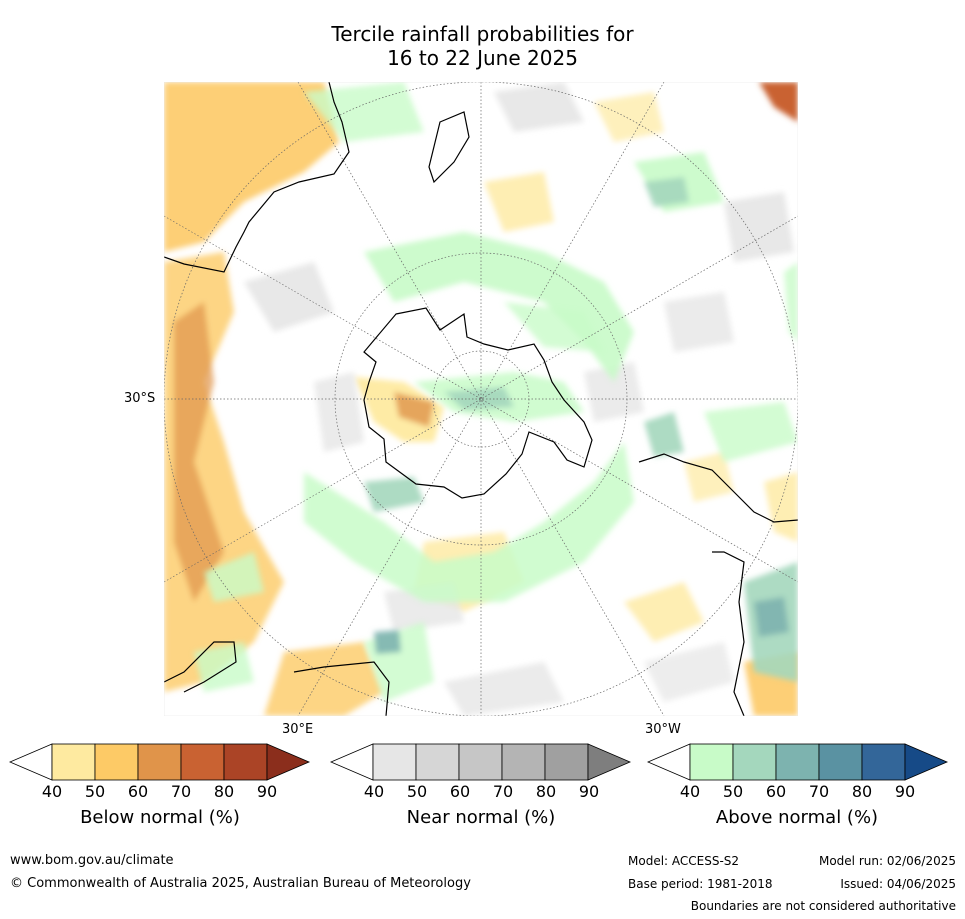  I want to click on lon-label-30e: 30°E, so click(298, 729).